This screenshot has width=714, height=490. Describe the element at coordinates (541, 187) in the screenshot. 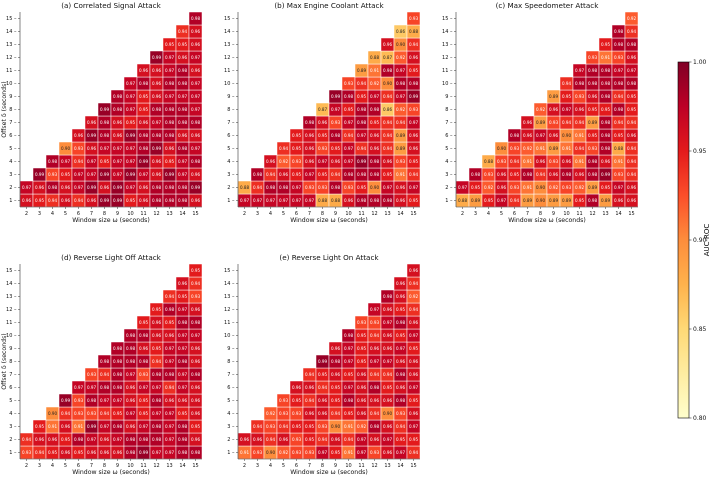

I see `cell-value-label: 0.90` at that location.